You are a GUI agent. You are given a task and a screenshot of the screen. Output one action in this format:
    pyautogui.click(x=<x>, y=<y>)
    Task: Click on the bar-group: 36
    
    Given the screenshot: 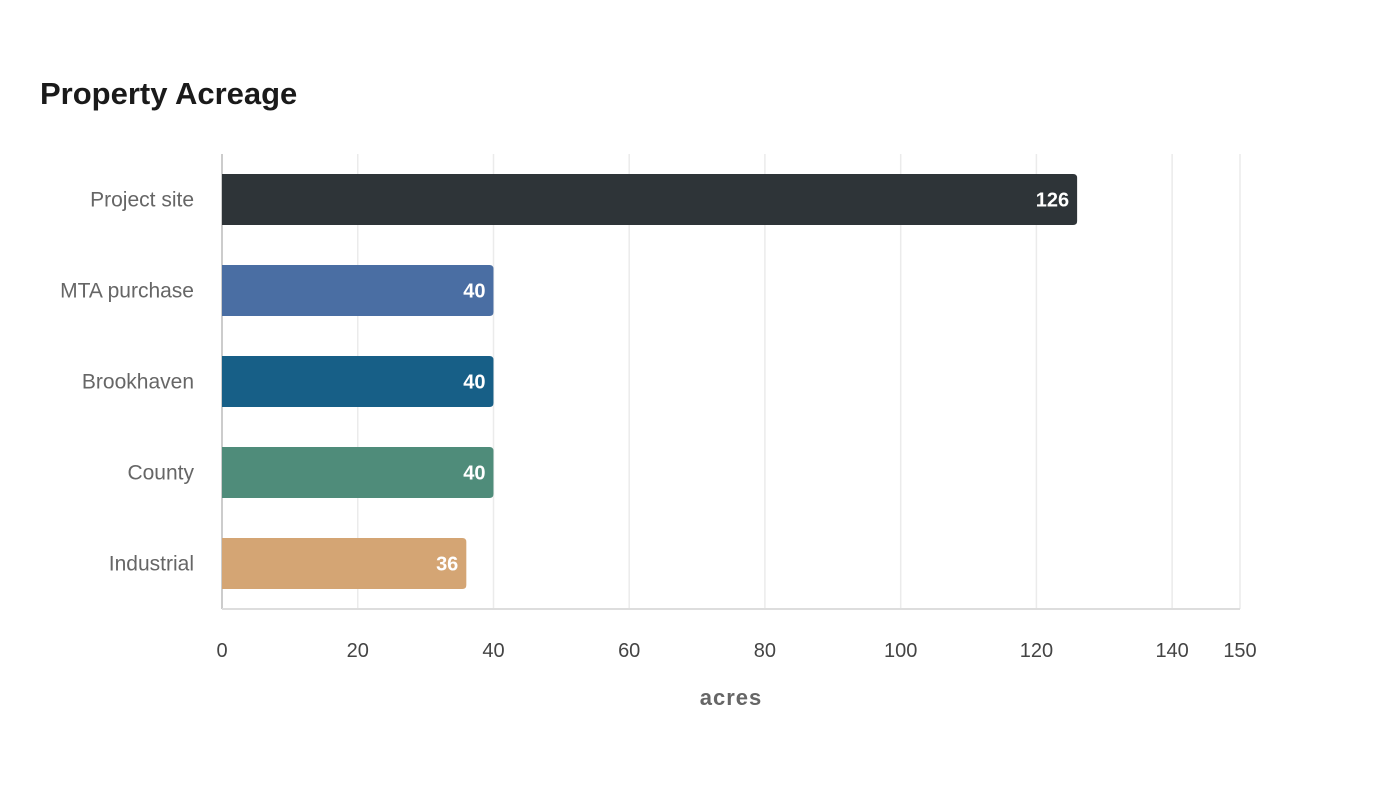 What is the action you would take?
    pyautogui.click(x=344, y=563)
    